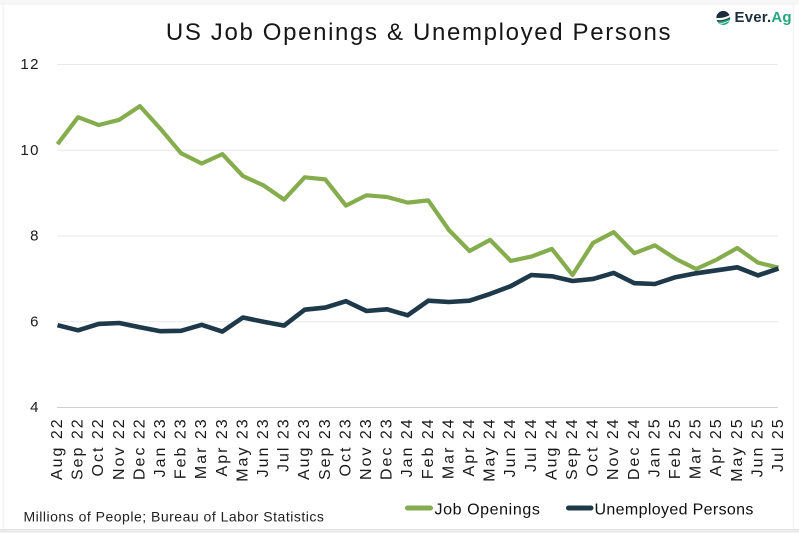 The image size is (799, 533). I want to click on svg-text: Apr 24, so click(469, 446).